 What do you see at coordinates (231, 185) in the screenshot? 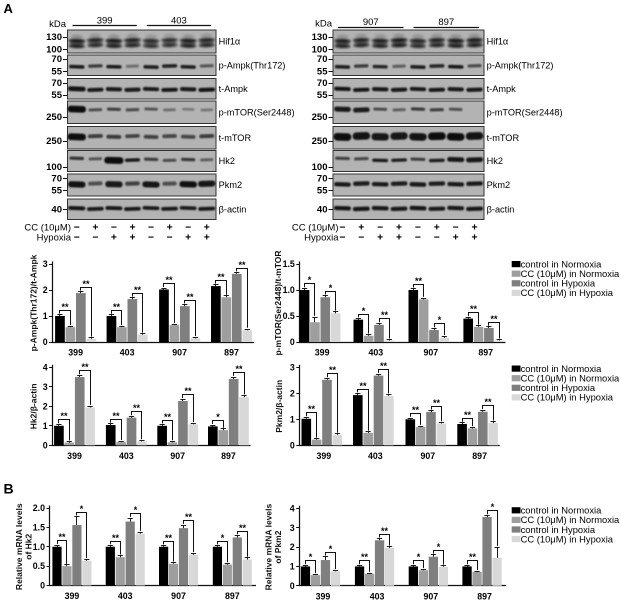
I see `svg-text: Pkm2` at bounding box center [231, 185].